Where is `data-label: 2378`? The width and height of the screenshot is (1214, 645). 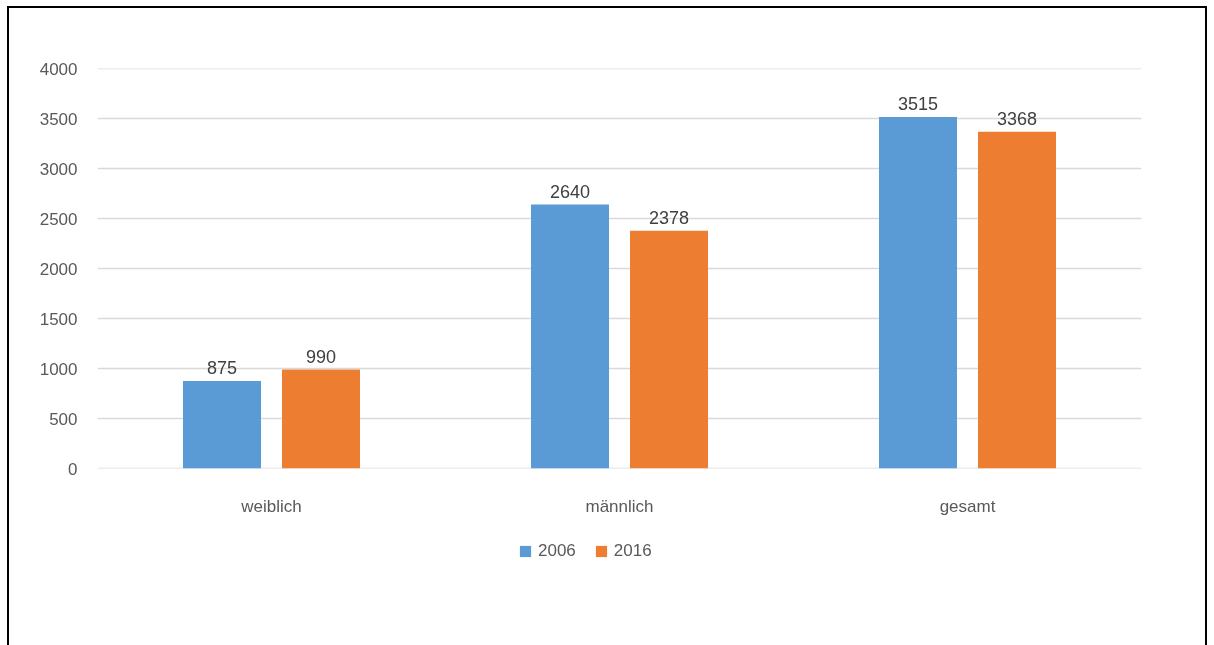 data-label: 2378 is located at coordinates (669, 217).